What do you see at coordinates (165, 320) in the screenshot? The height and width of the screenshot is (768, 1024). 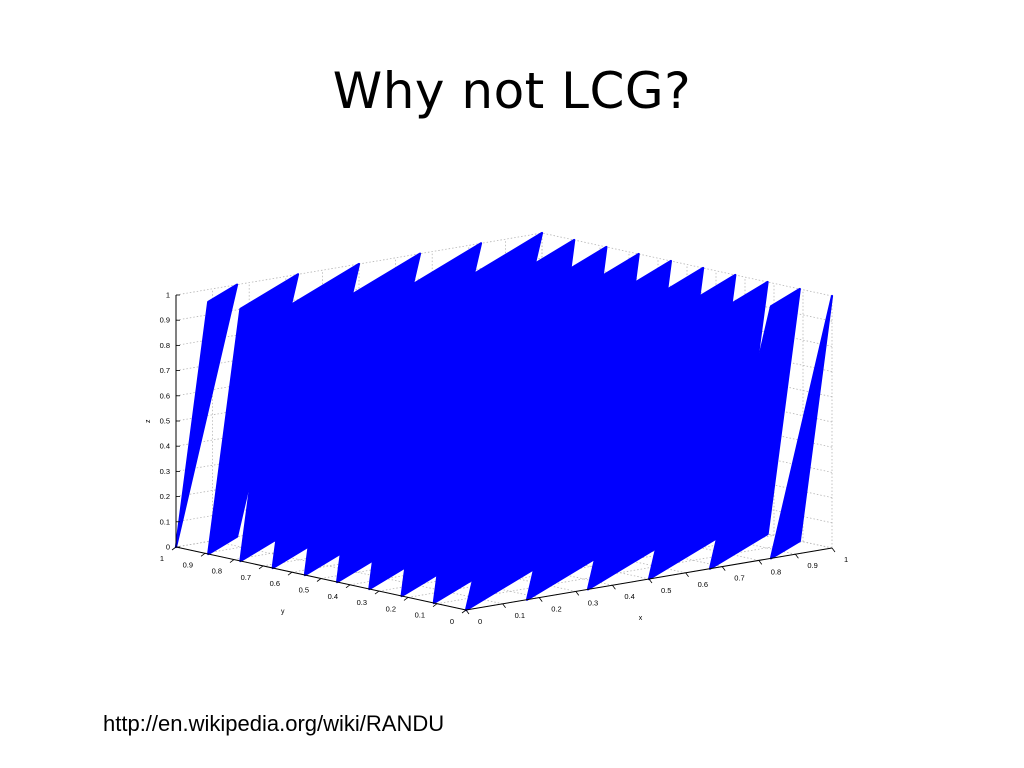 I see `z-tick-label: 0.9` at bounding box center [165, 320].